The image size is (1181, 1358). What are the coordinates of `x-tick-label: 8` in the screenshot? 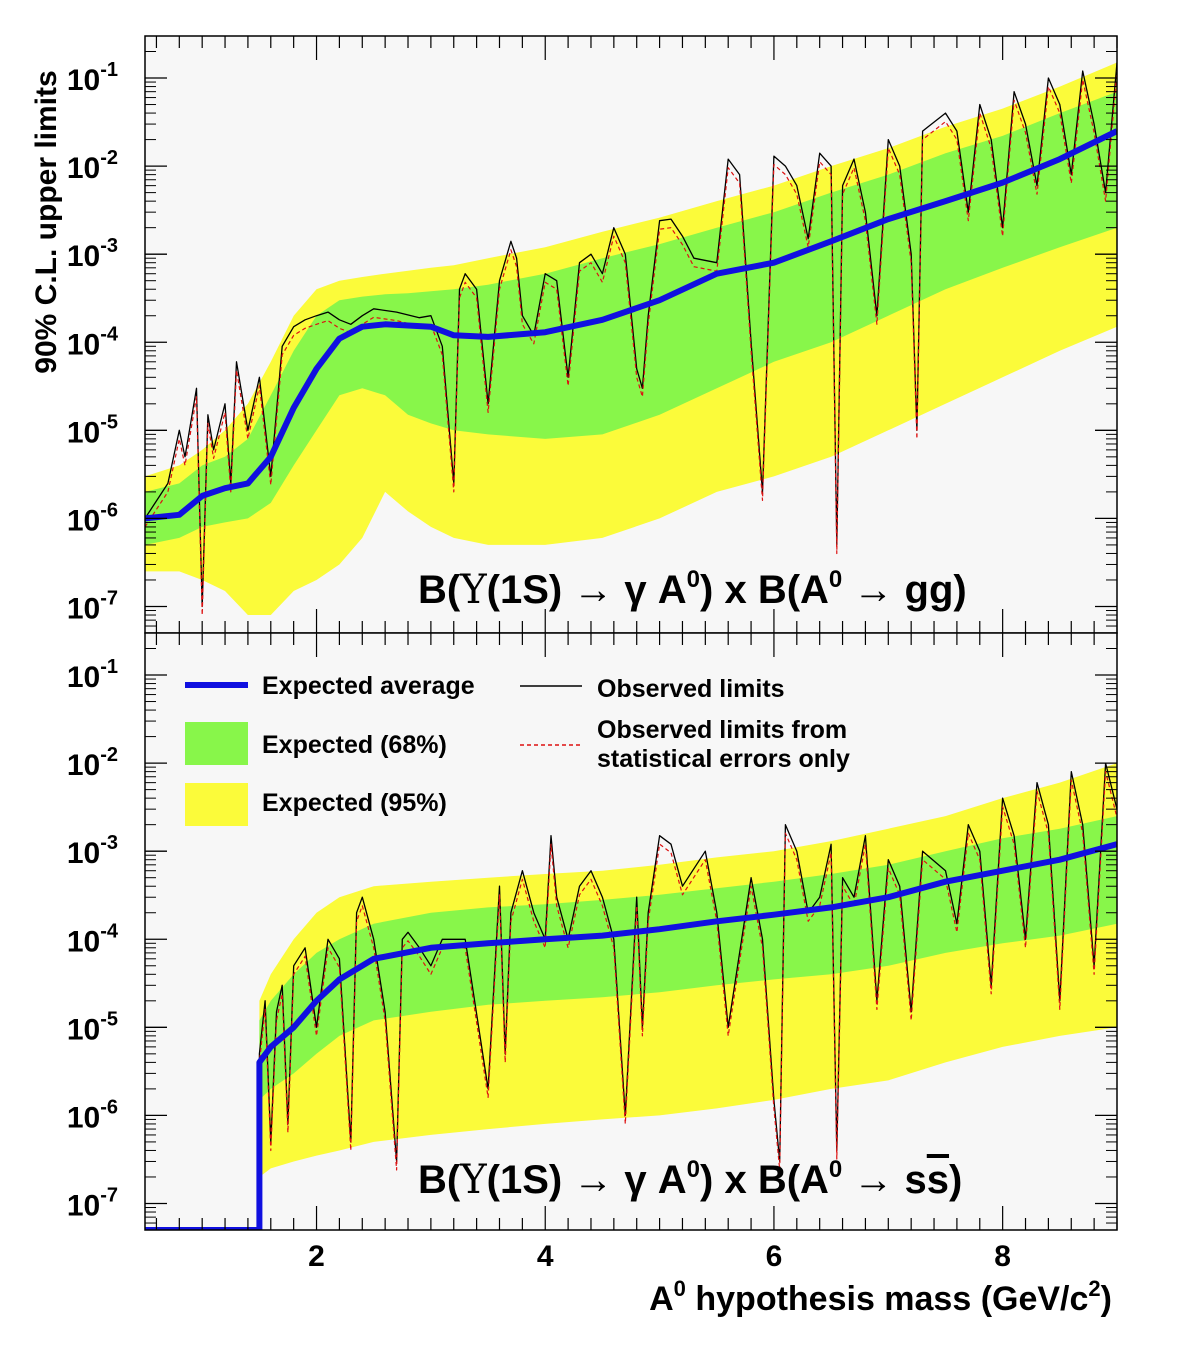 It's located at (1002, 1256).